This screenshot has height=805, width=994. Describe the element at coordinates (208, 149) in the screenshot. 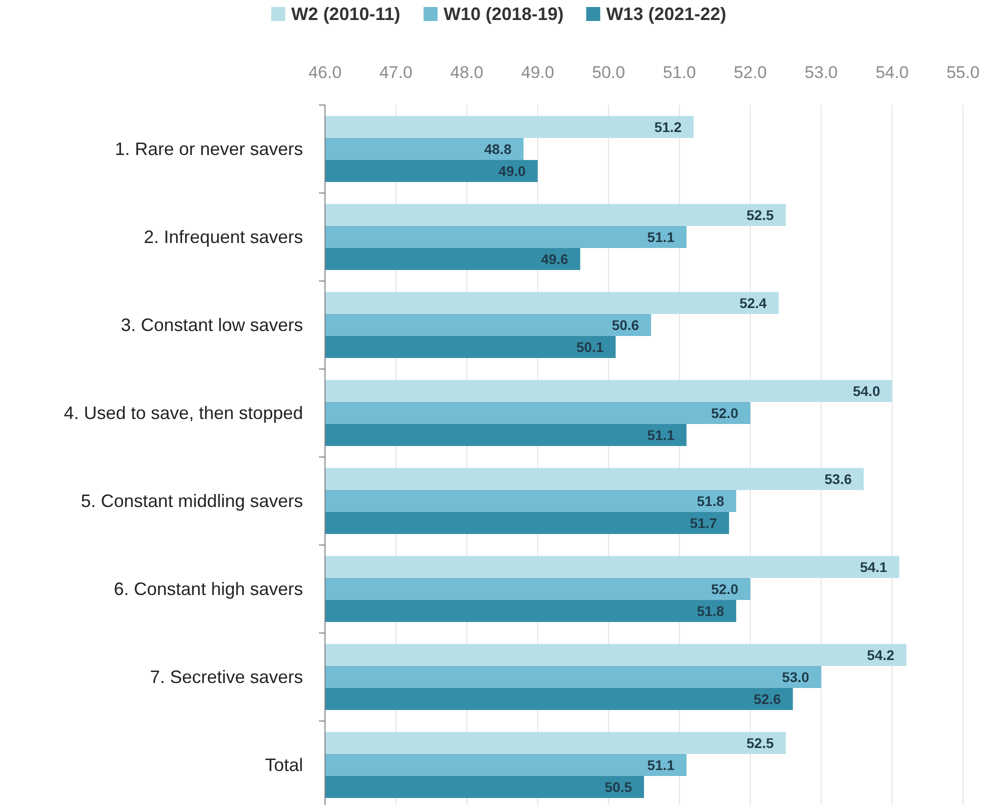

I see `y-tick-label: 1. Rare or never savers` at that location.